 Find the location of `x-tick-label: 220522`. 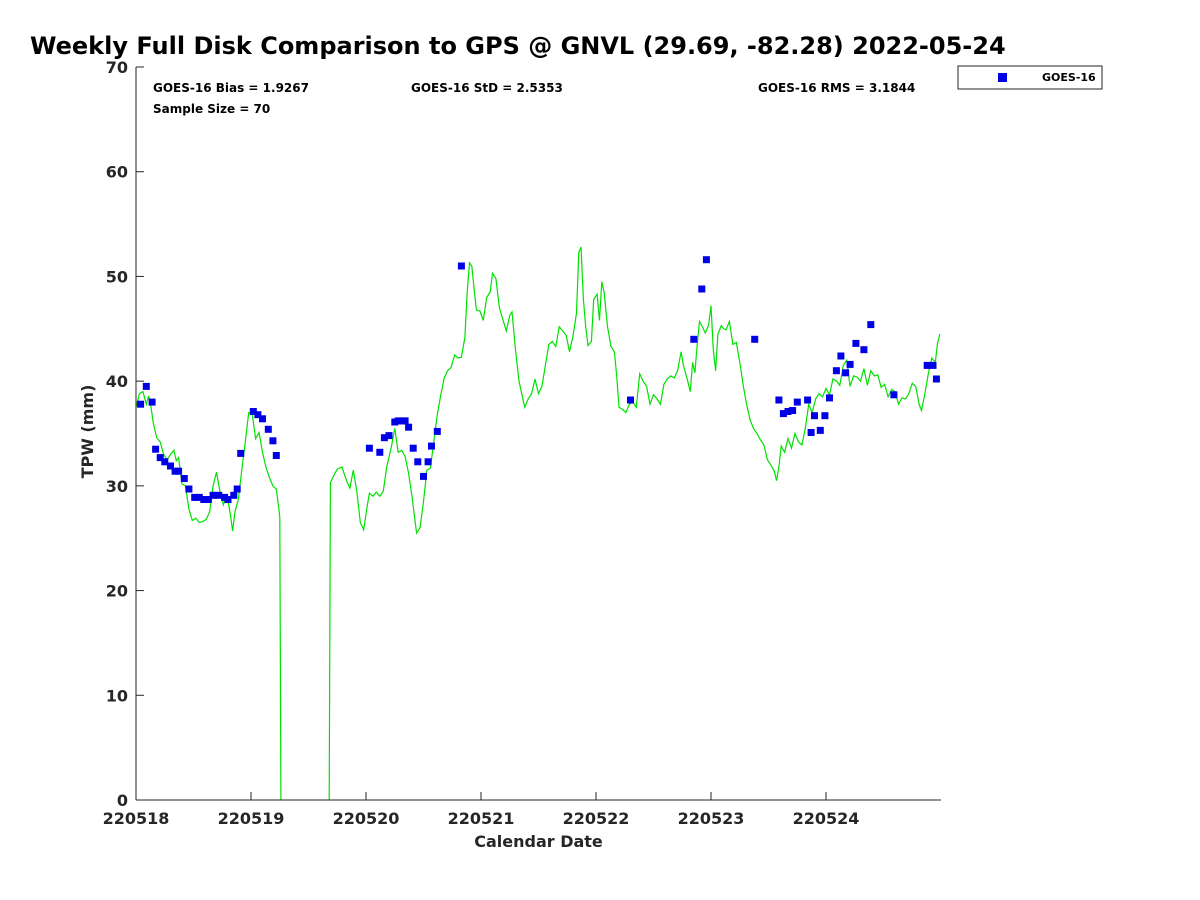

x-tick-label: 220522 is located at coordinates (596, 818).